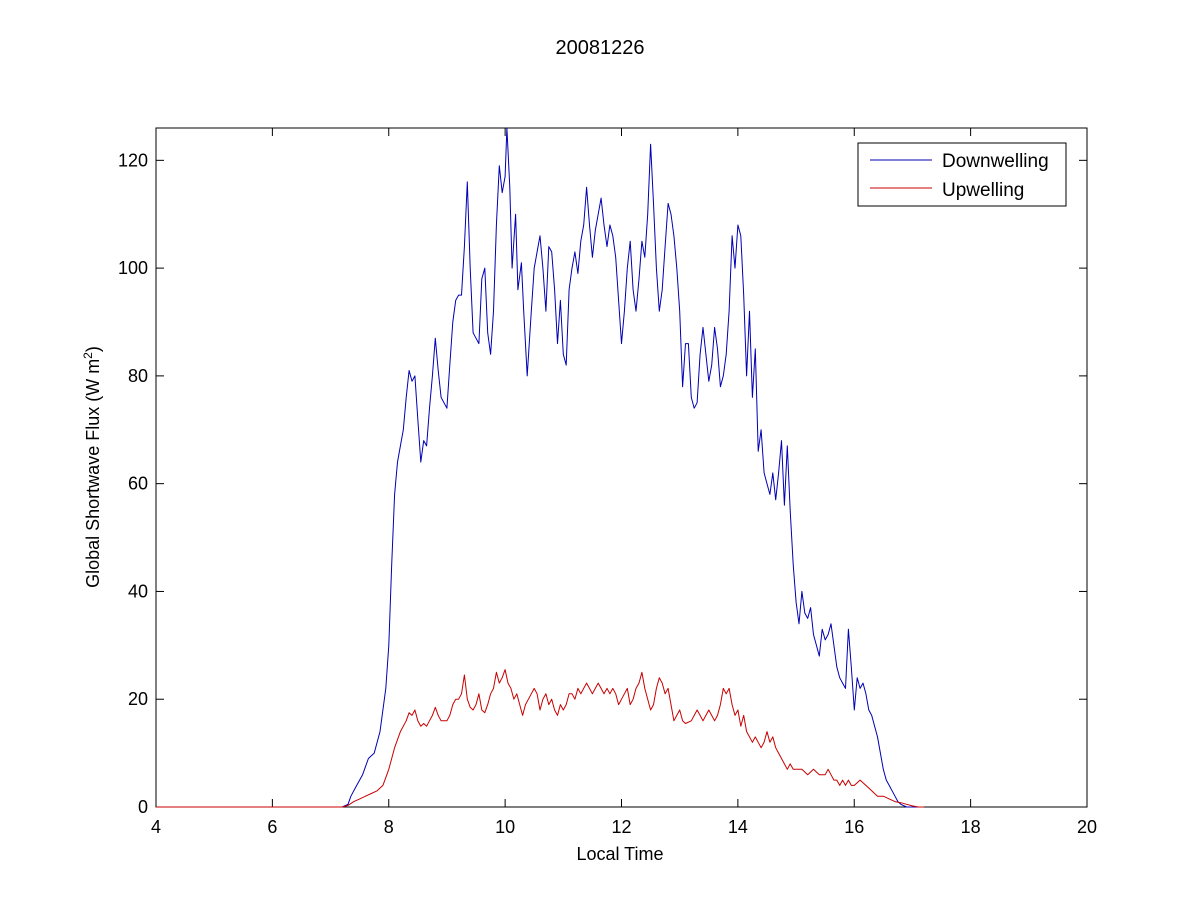 This screenshot has width=1200, height=900. Describe the element at coordinates (540, 738) in the screenshot. I see `series-line-upwelling` at that location.